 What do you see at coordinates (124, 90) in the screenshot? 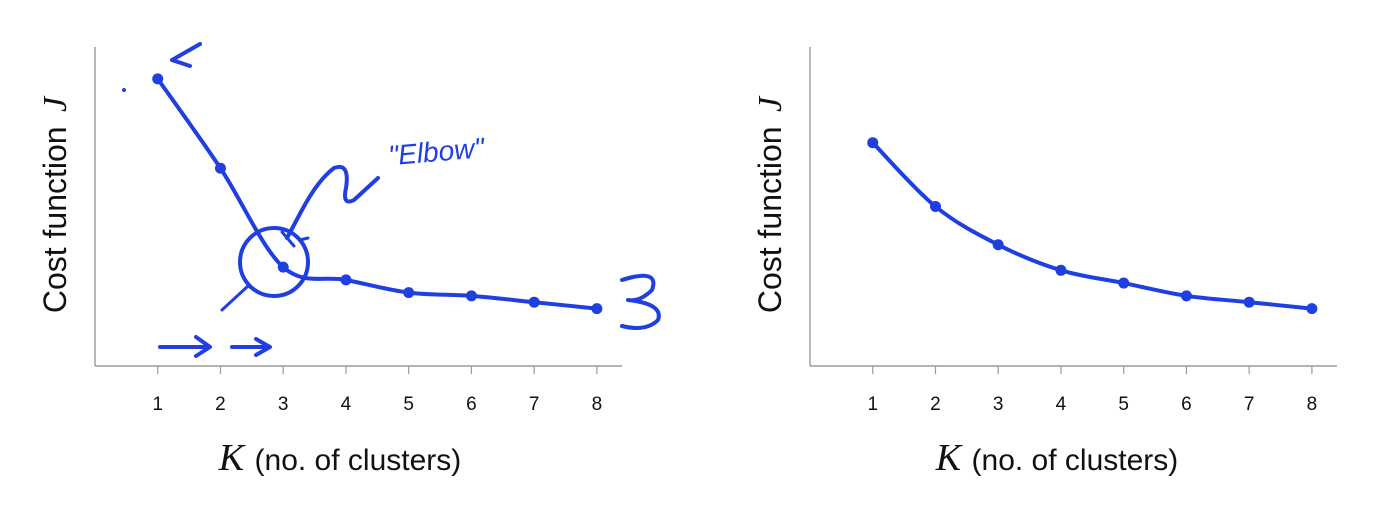
I see `stray-dot` at bounding box center [124, 90].